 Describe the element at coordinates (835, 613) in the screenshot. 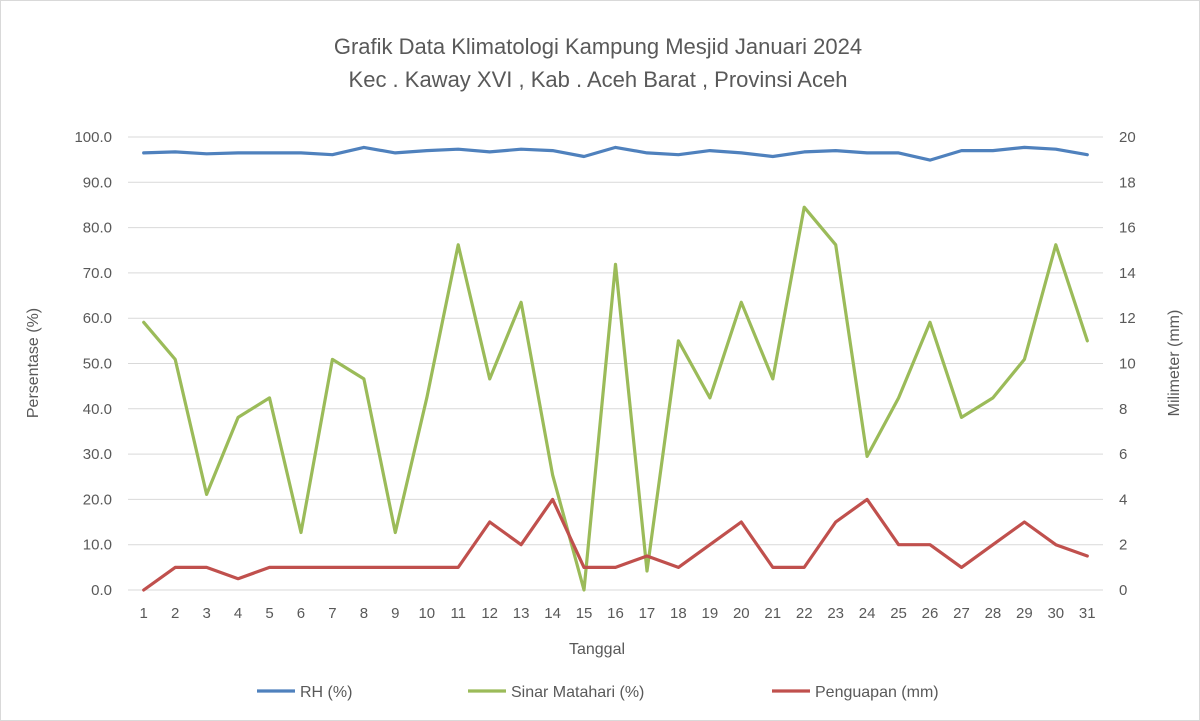

I see `x-tick-label: 23` at that location.